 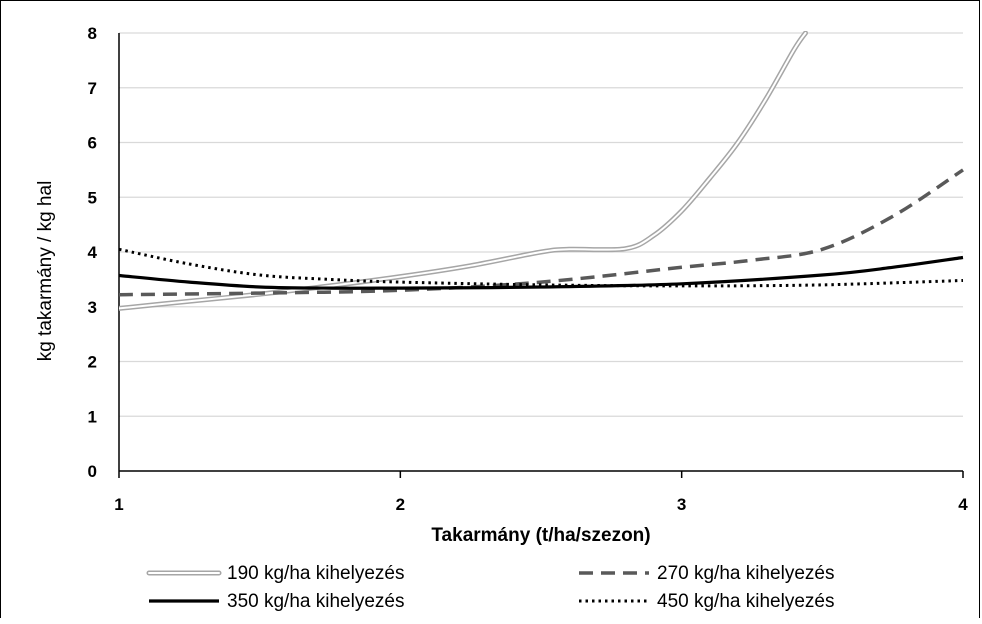 What do you see at coordinates (92, 307) in the screenshot?
I see `y-tick-label: 3` at bounding box center [92, 307].